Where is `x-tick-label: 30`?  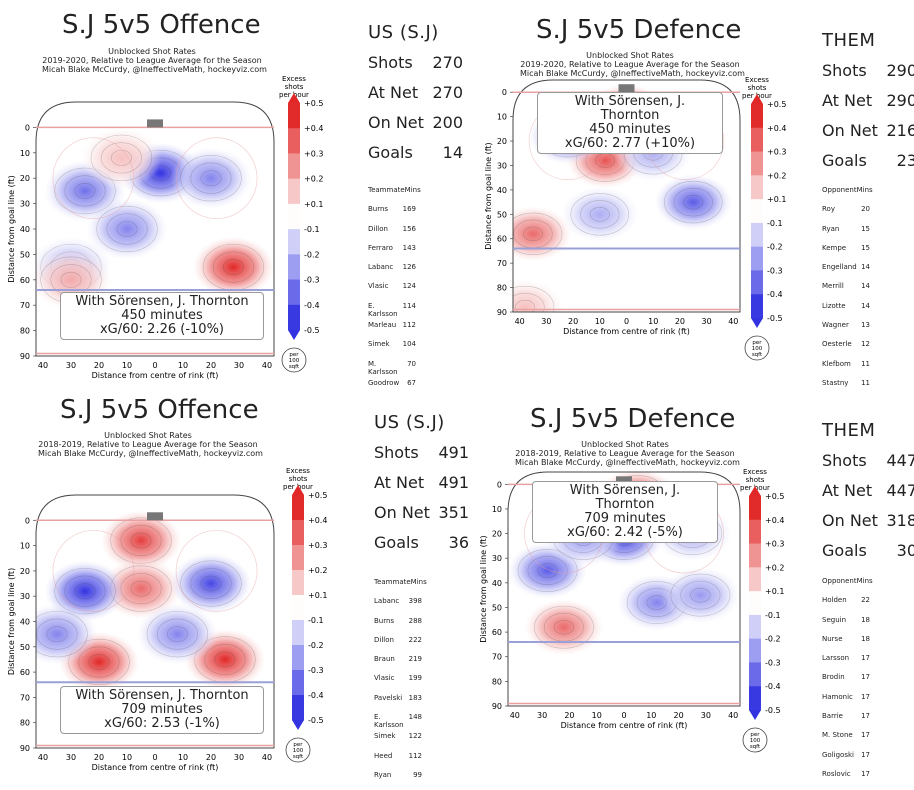 x-tick-label: 30 is located at coordinates (71, 757).